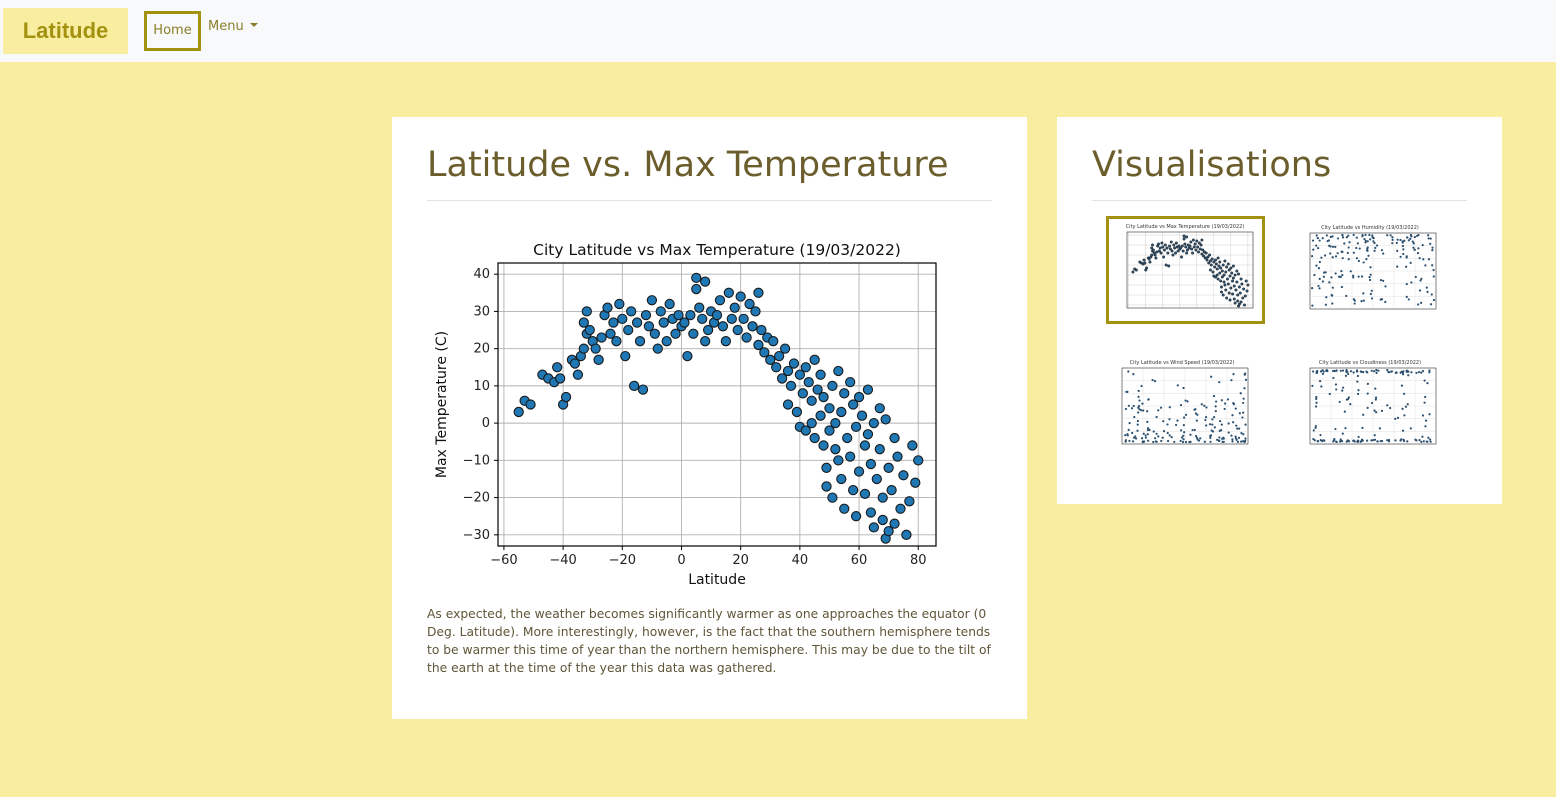 This screenshot has width=1556, height=797. Describe the element at coordinates (481, 311) in the screenshot. I see `y-tick-label: 30` at that location.